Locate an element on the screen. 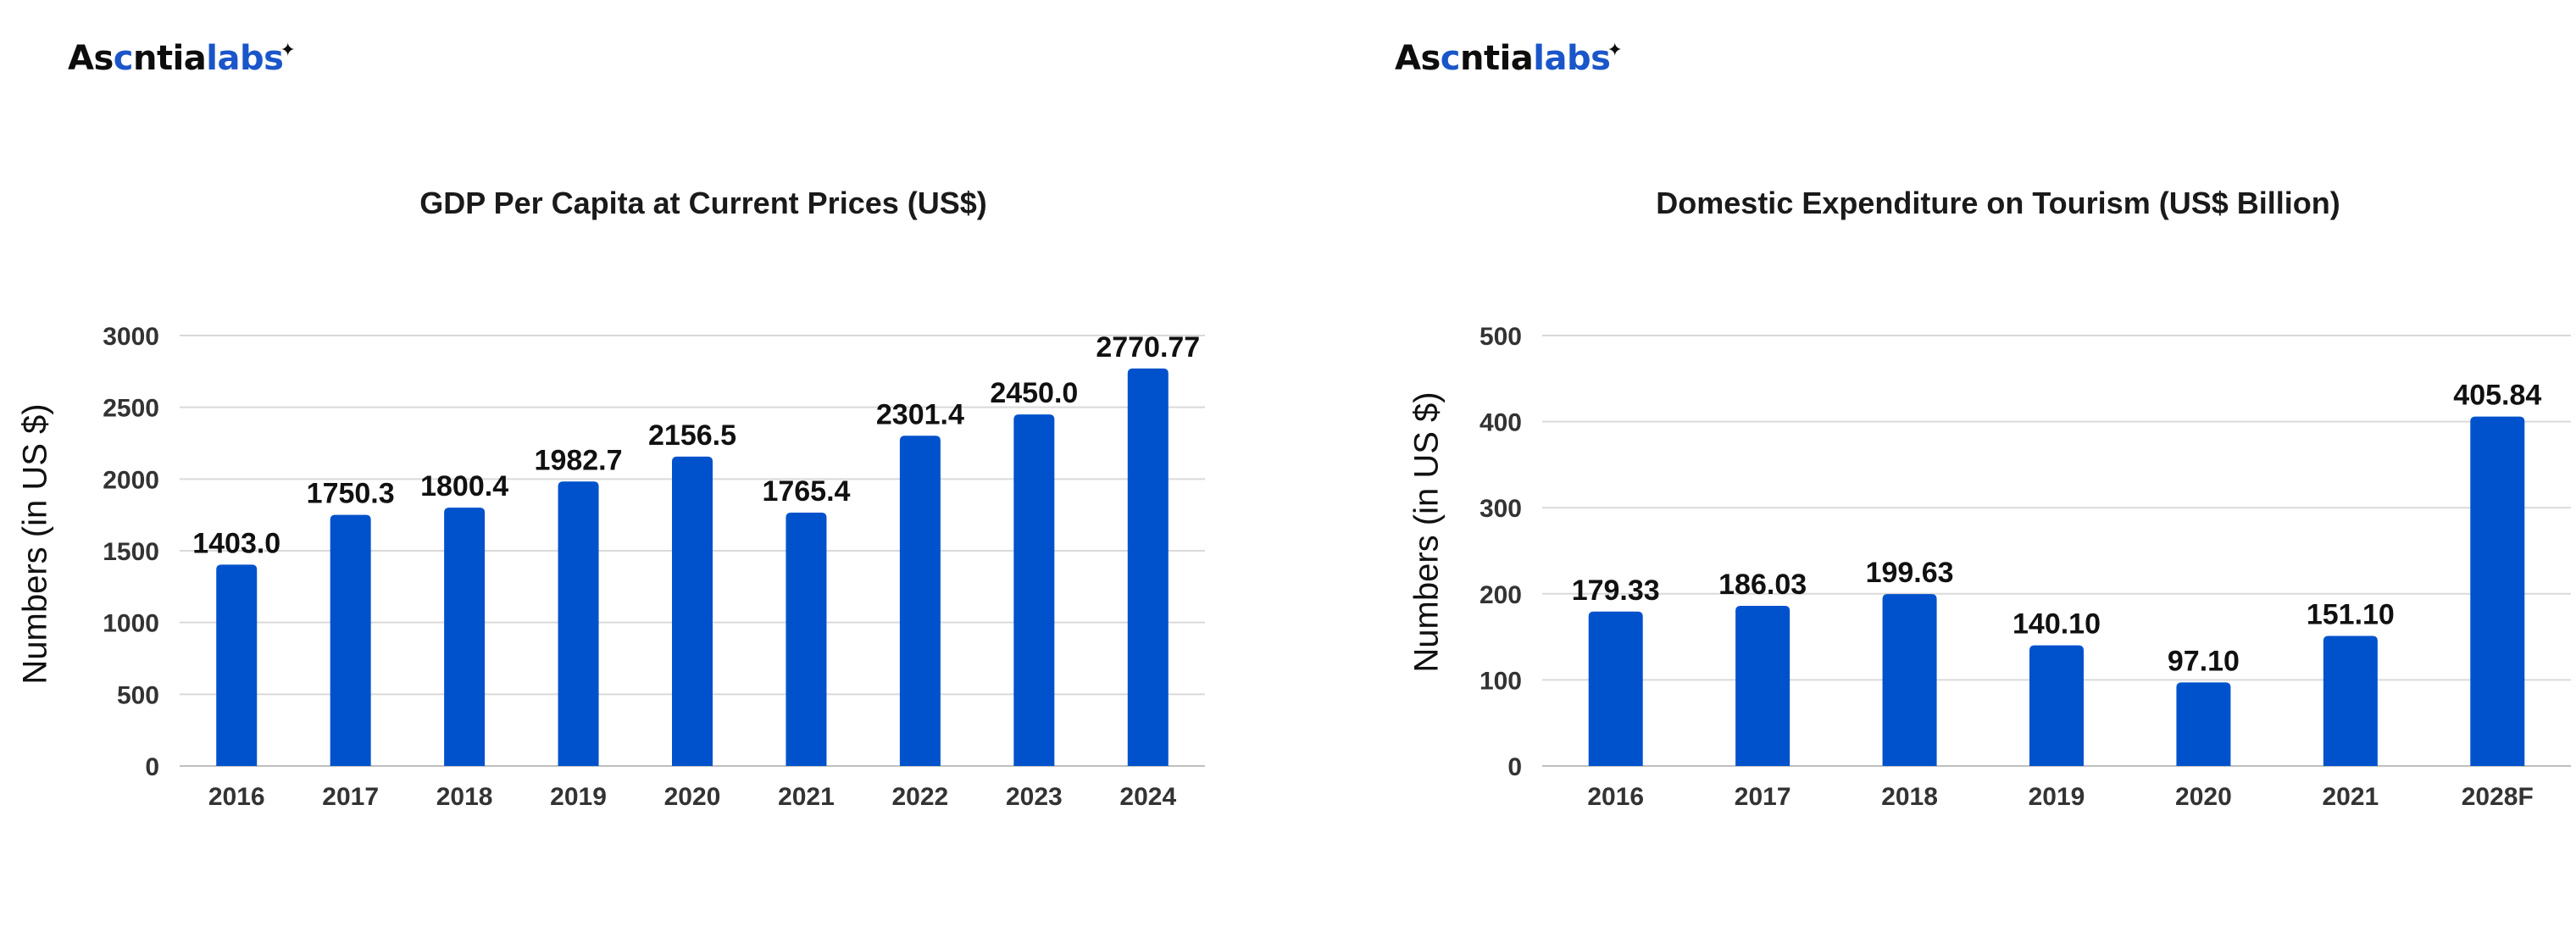 The image size is (2576, 949). data-label: 1750.3 is located at coordinates (351, 494).